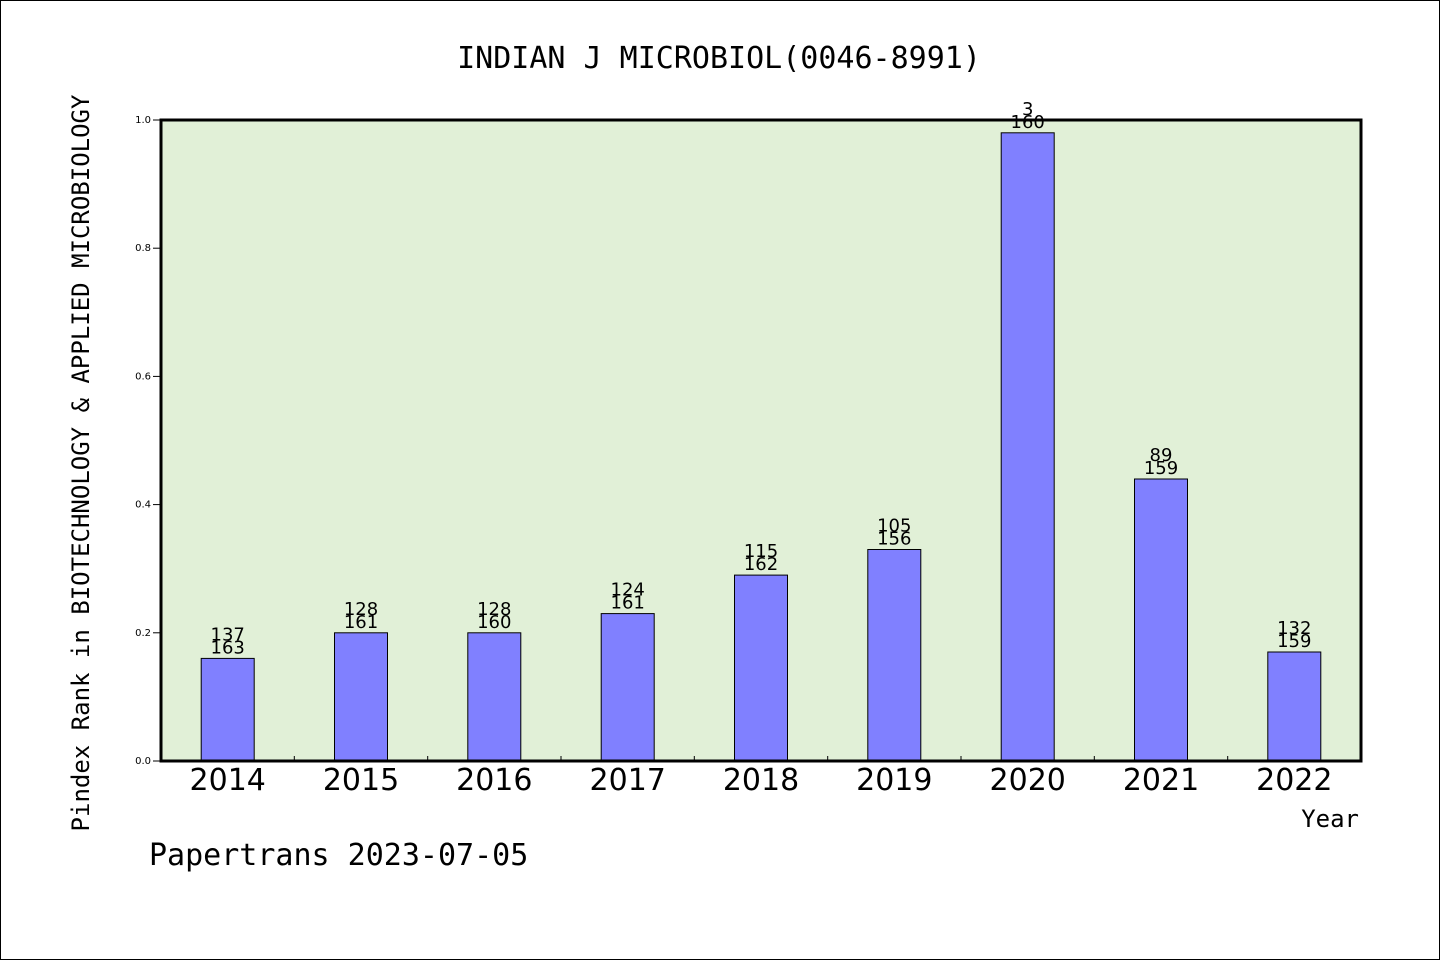 The image size is (1440, 960). I want to click on x-tick-label: 2018, so click(761, 780).